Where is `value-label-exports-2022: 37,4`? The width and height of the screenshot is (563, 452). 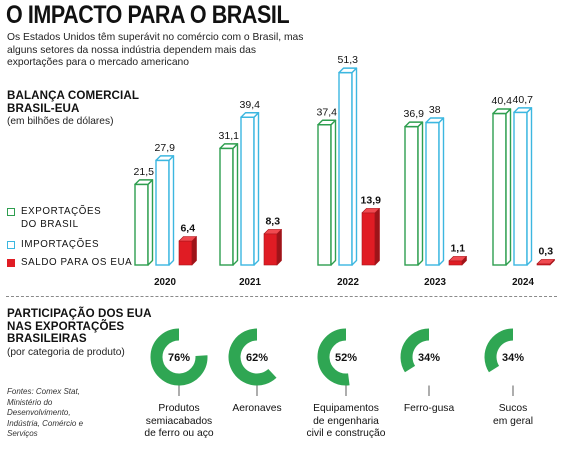
value-label-exports-2022: 37,4 is located at coordinates (327, 112).